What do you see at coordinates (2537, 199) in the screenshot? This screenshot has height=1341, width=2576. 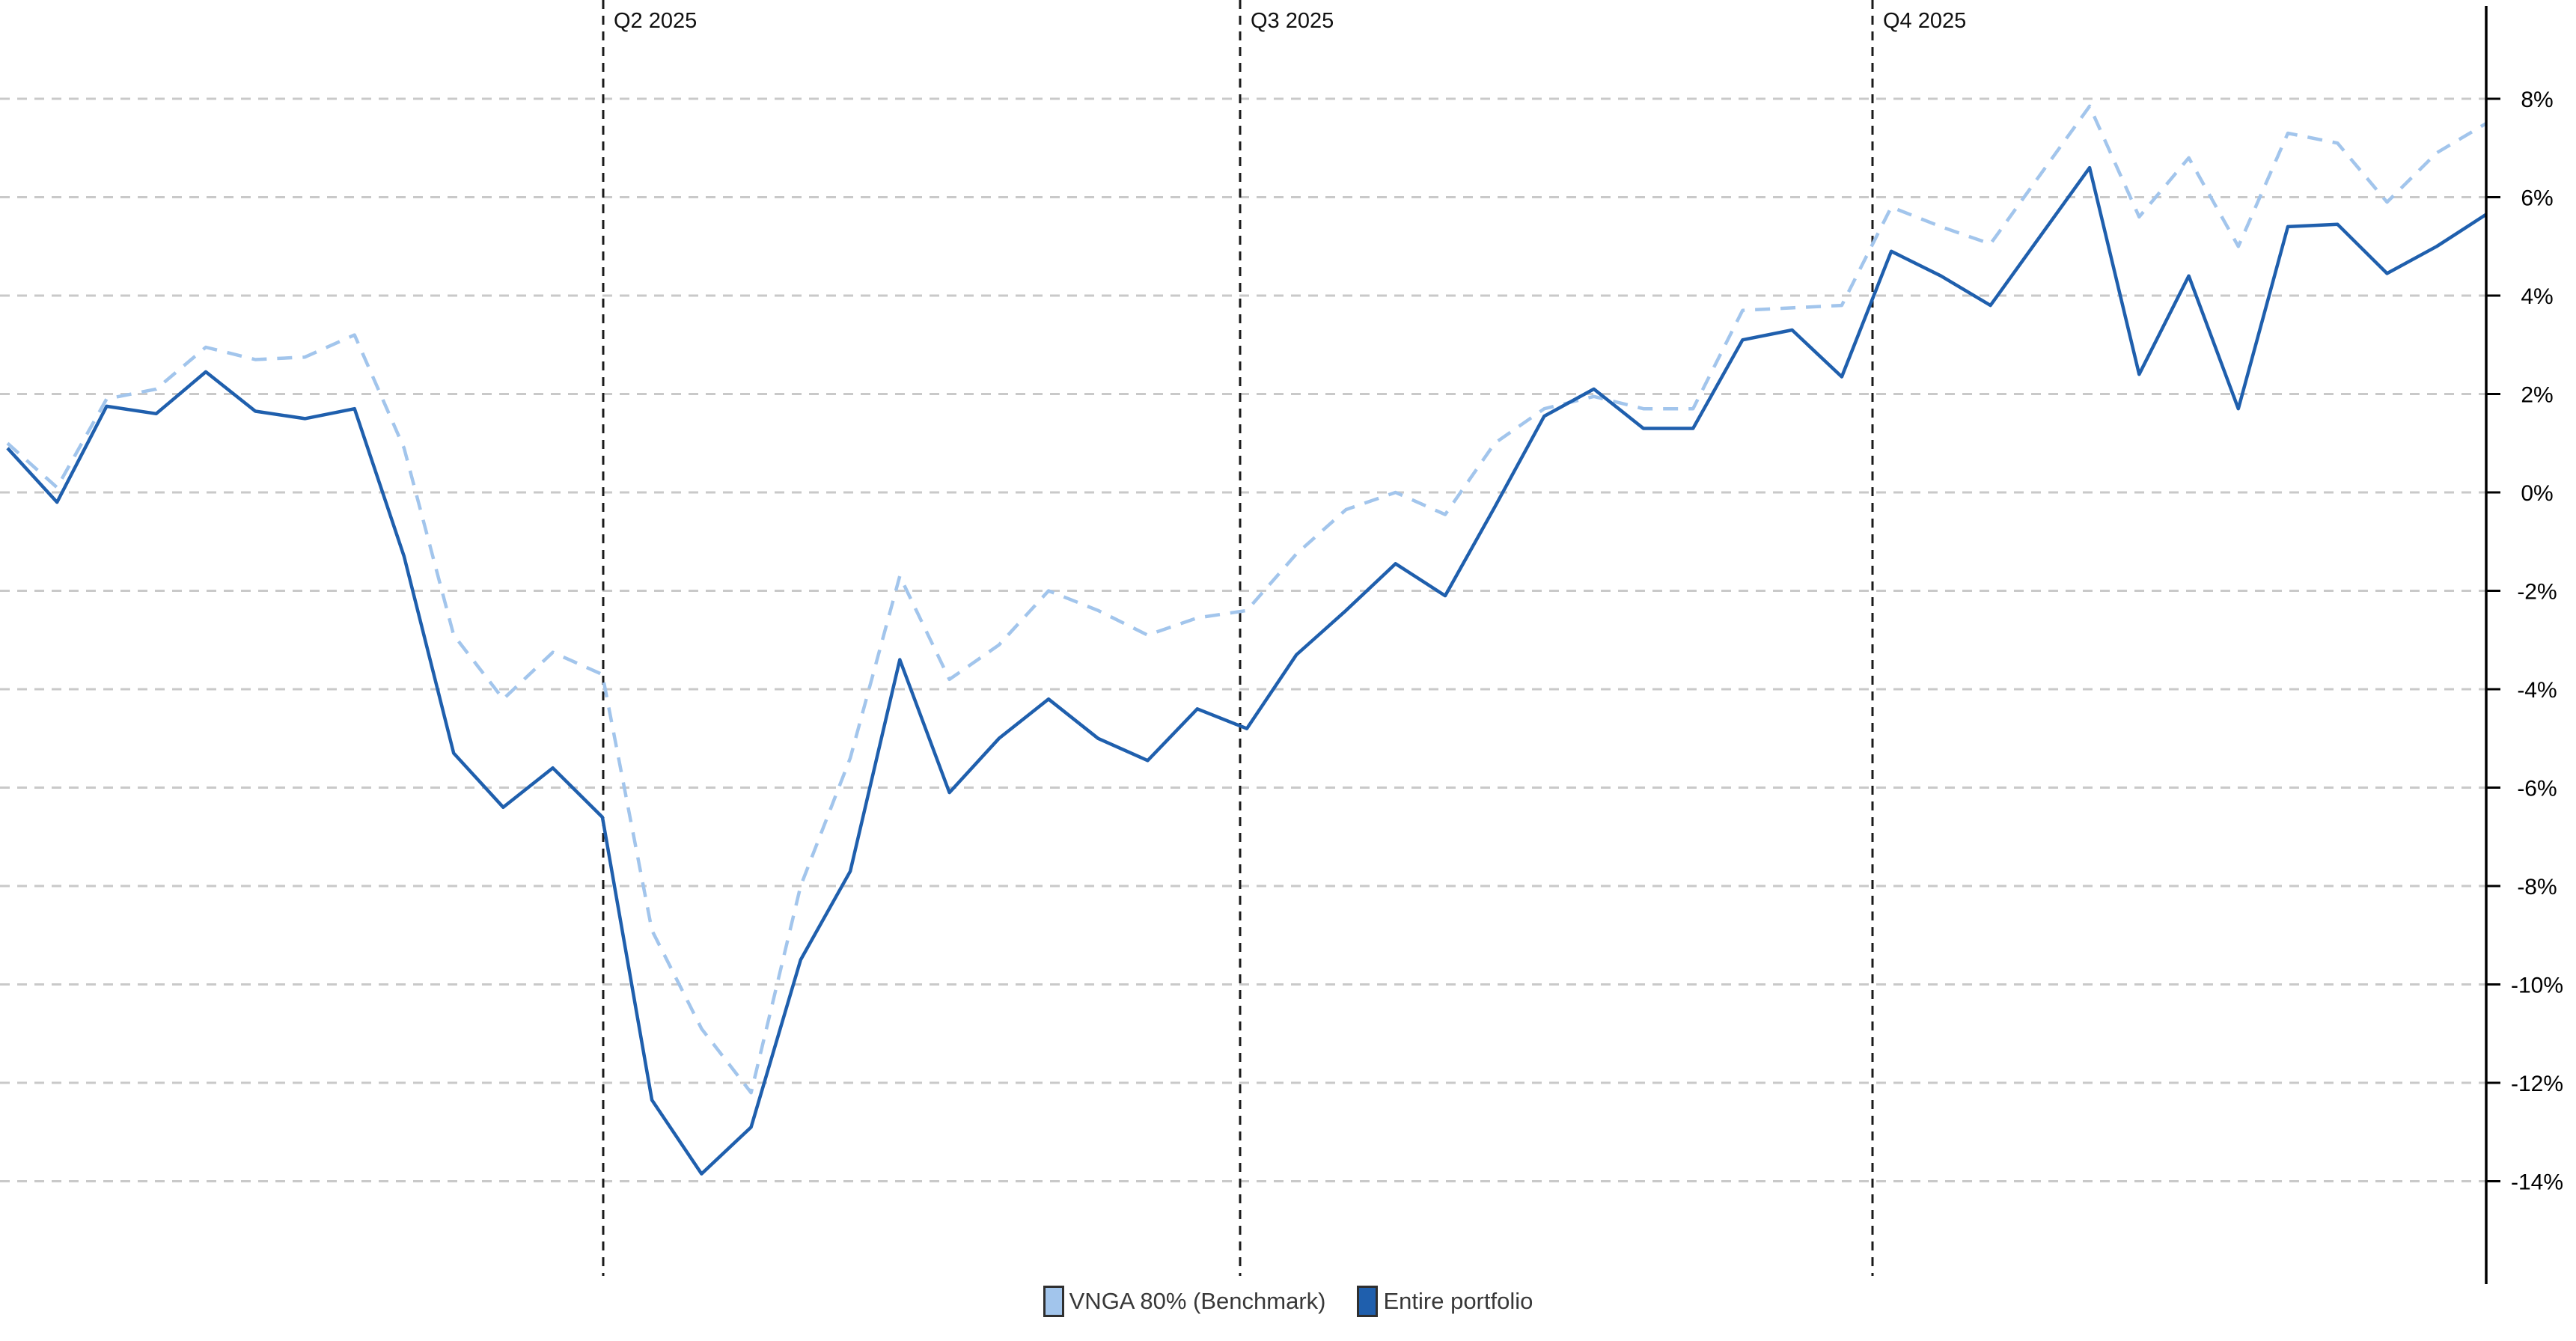 I see `y-tick-label-6: 6%` at bounding box center [2537, 199].